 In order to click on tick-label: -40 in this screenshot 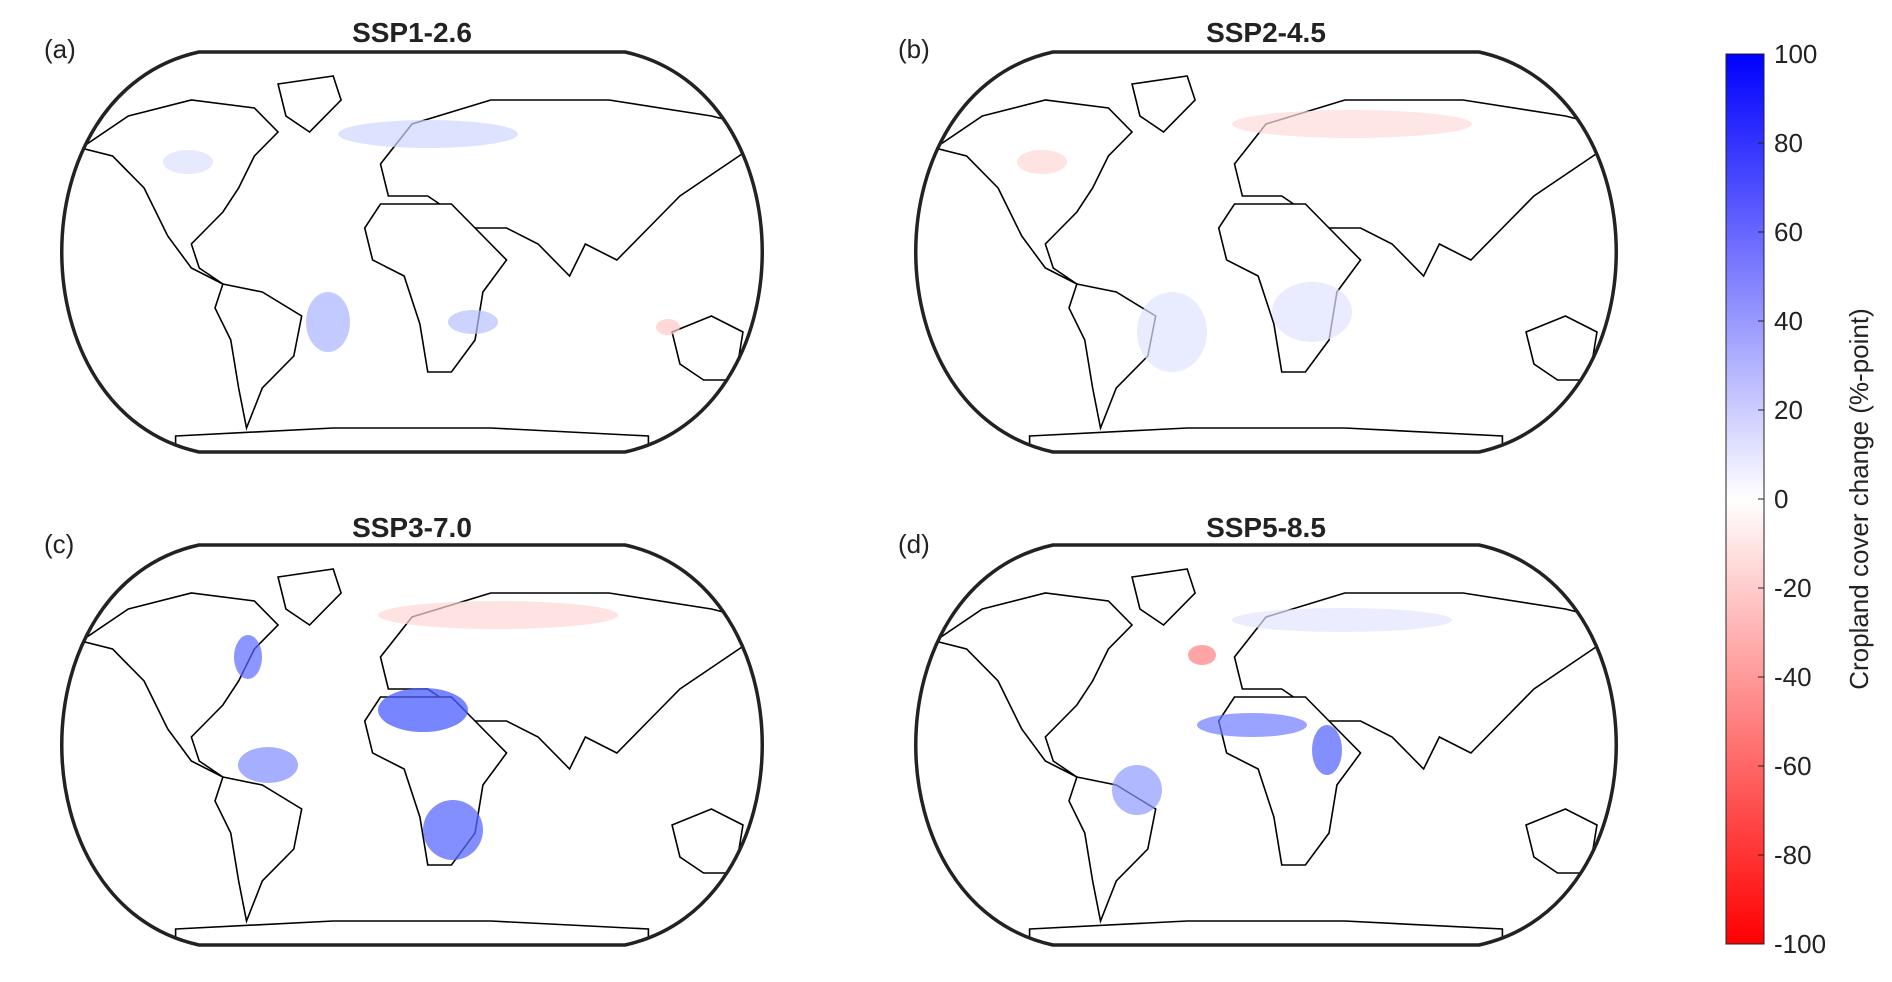, I will do `click(1793, 677)`.